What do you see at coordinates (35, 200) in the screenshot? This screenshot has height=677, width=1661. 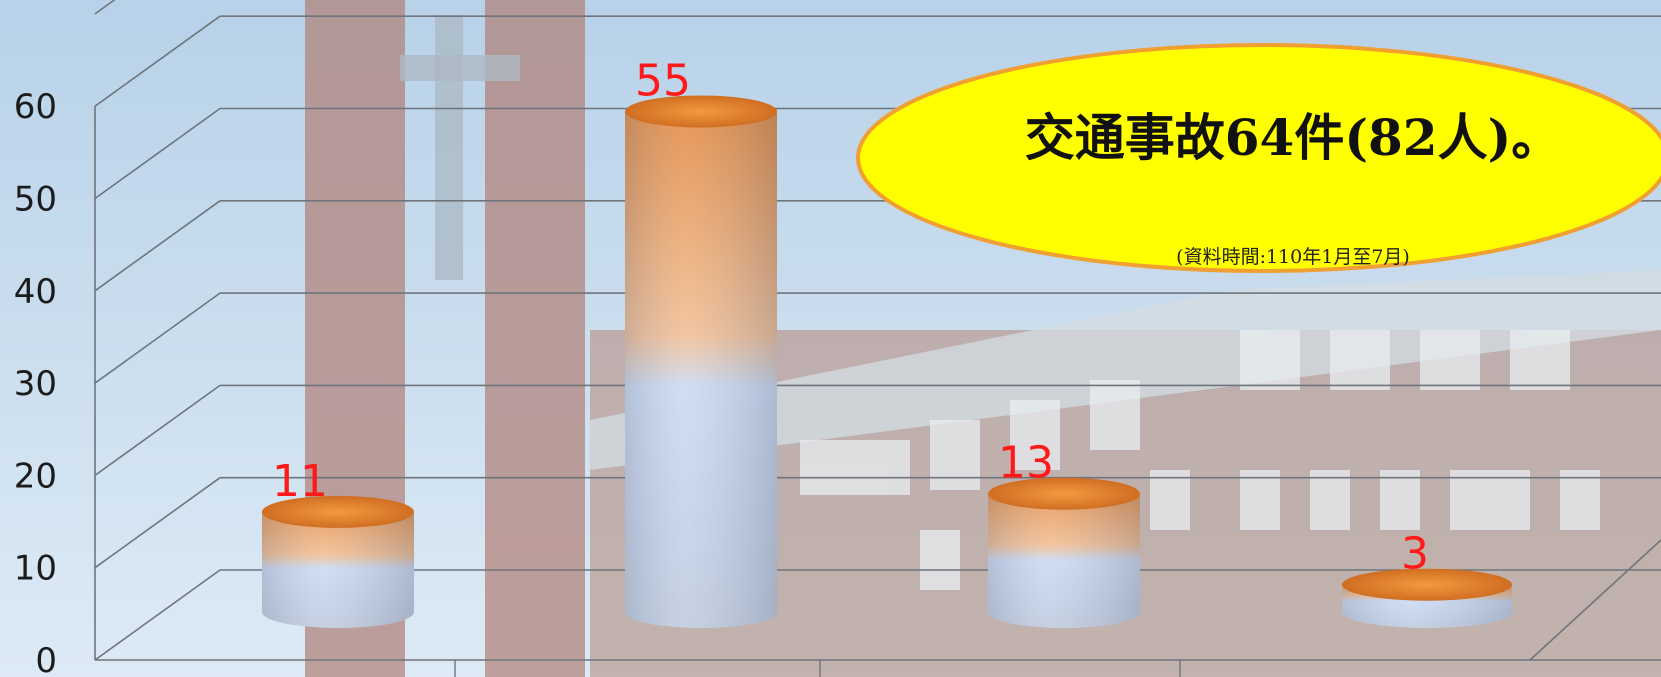 I see `y-tick-label: 50` at bounding box center [35, 200].